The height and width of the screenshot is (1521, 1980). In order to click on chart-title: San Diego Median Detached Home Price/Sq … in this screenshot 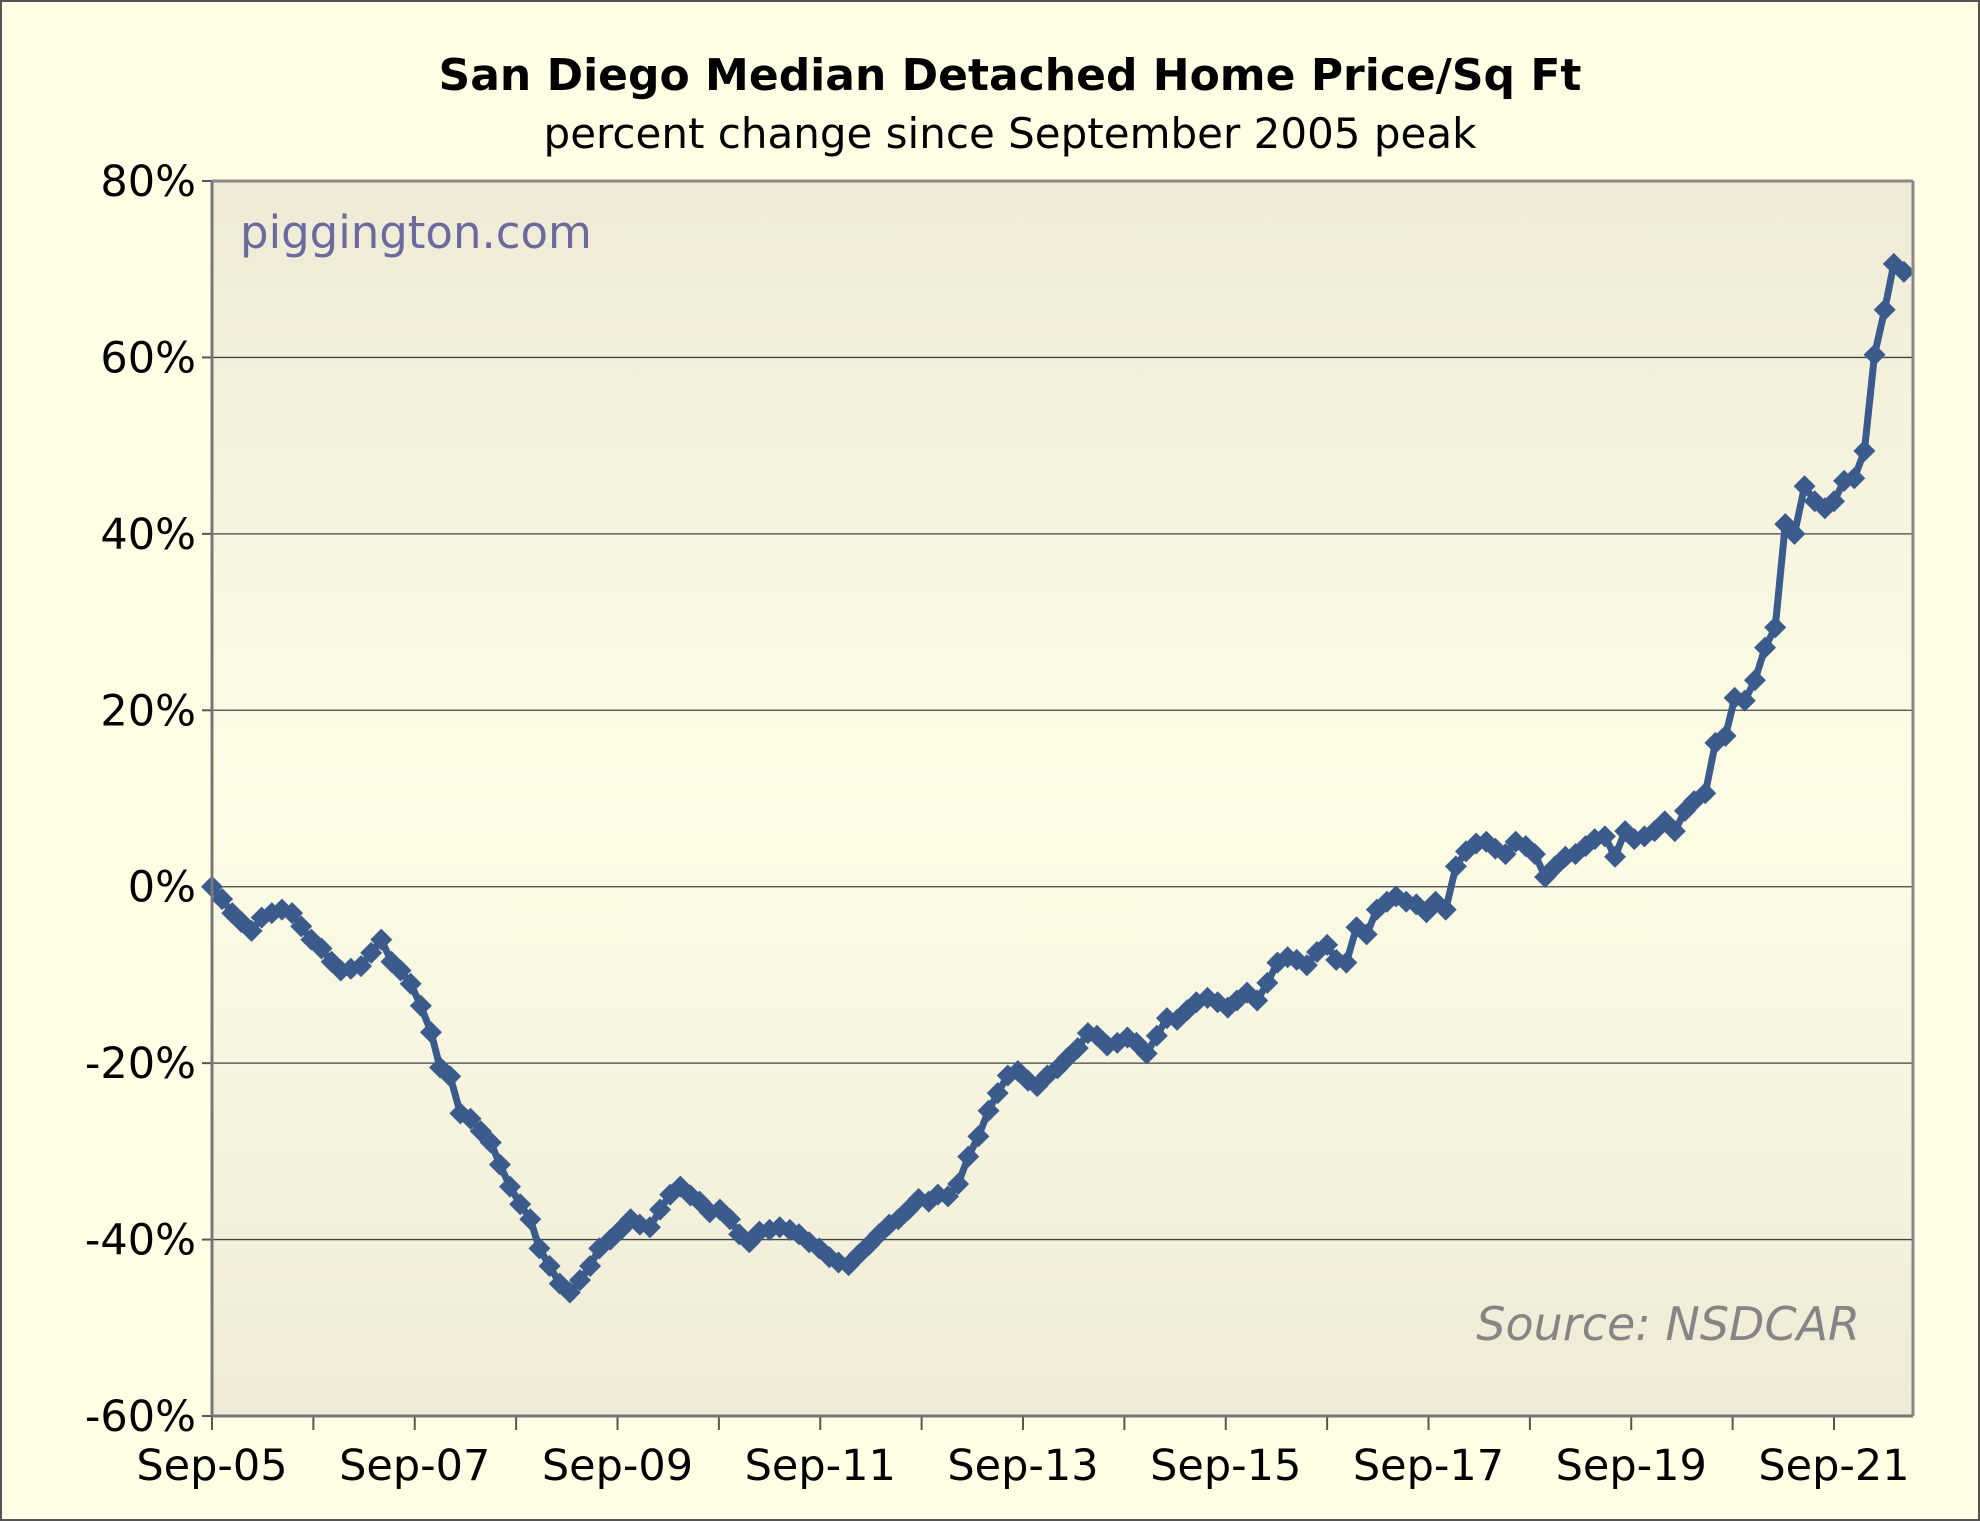, I will do `click(1010, 75)`.